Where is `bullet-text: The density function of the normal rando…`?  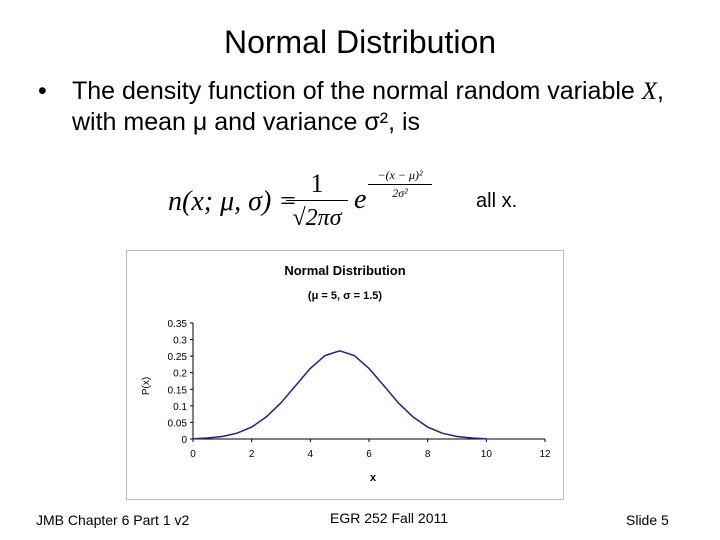
bullet-text: The density function of the normal rando… is located at coordinates (372, 107).